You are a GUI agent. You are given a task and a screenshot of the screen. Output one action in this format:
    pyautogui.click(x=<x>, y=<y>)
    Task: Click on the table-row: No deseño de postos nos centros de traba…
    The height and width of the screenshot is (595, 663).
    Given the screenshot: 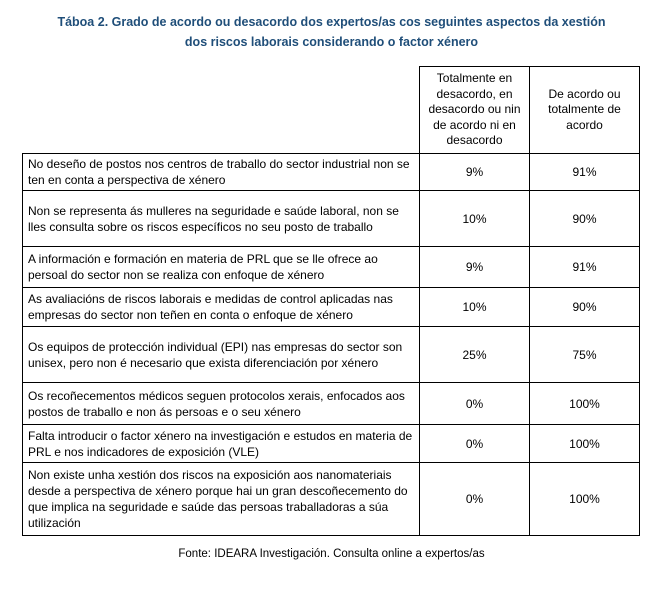 What is the action you would take?
    pyautogui.click(x=331, y=172)
    